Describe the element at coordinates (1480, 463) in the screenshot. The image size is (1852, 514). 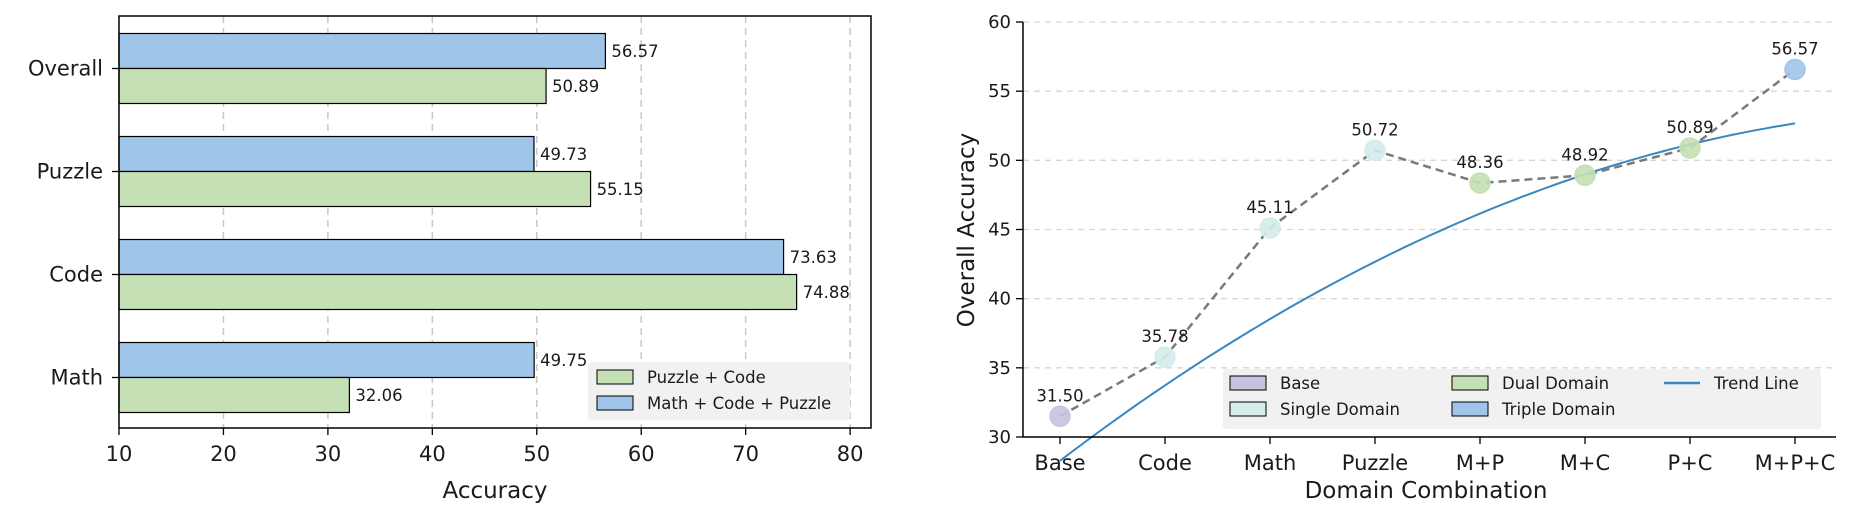
I see `right-x-tick-label-m-p: M+P` at that location.